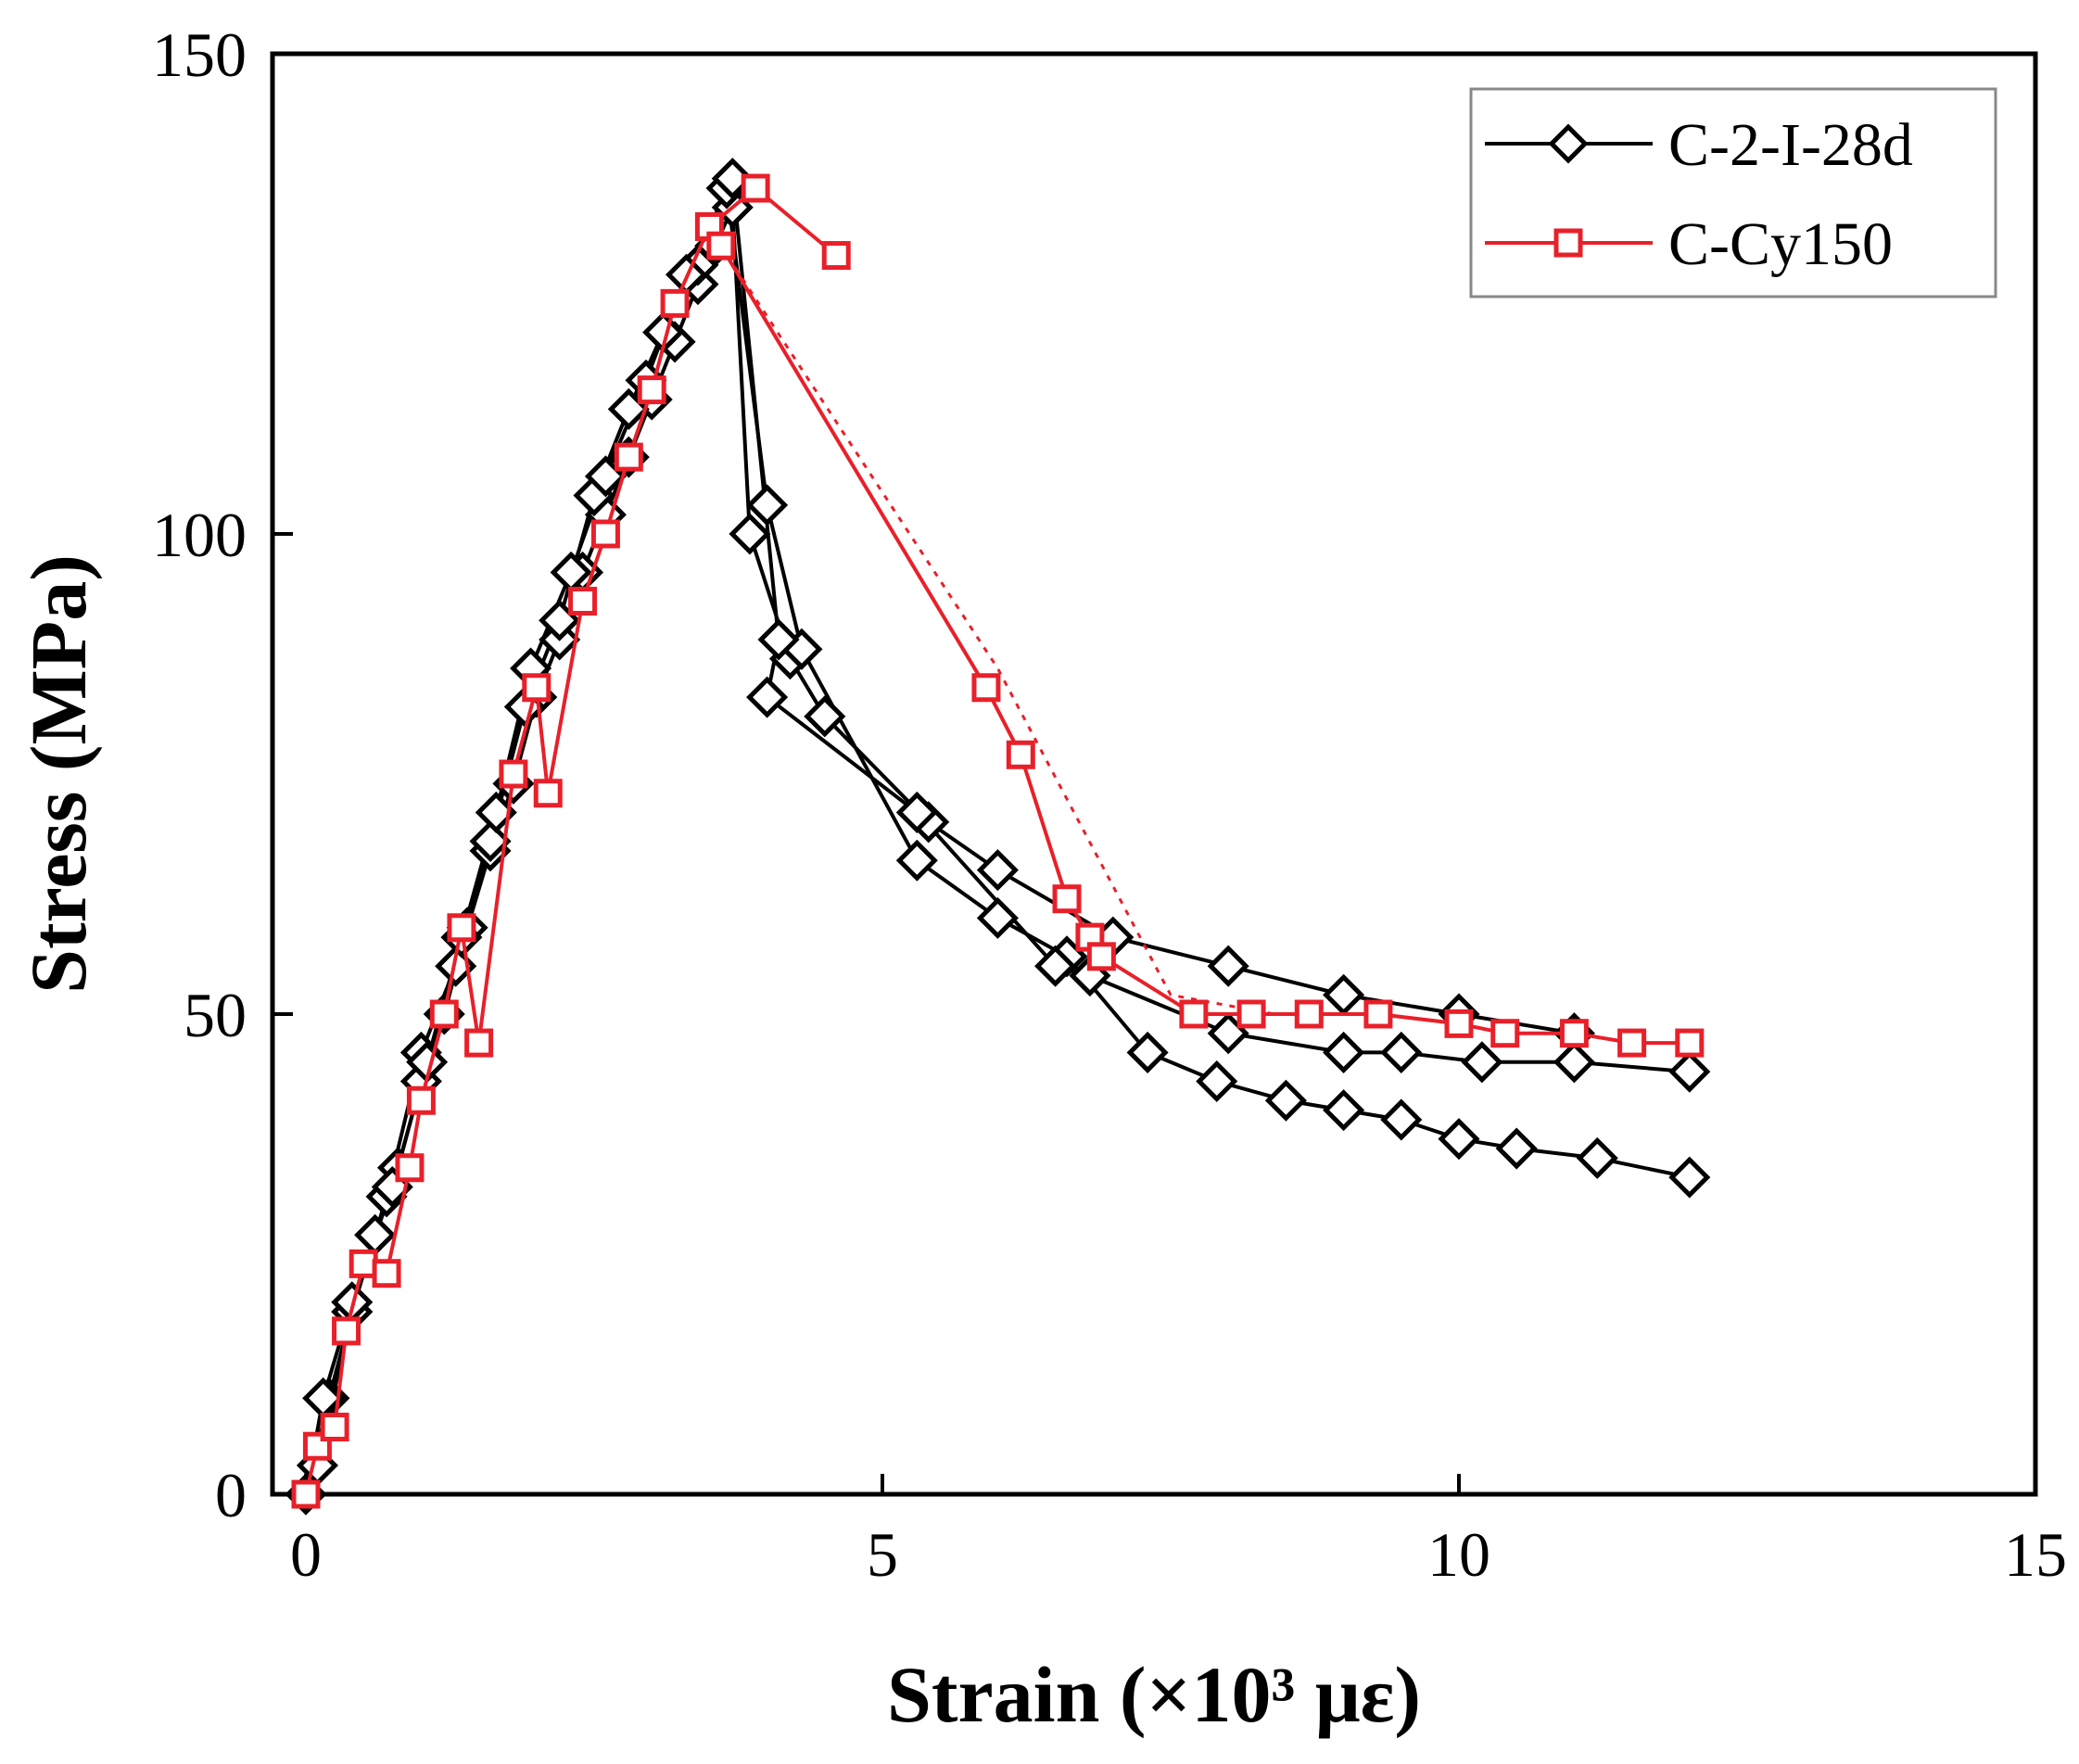  I want to click on series-line-dotted, so click(997, 630).